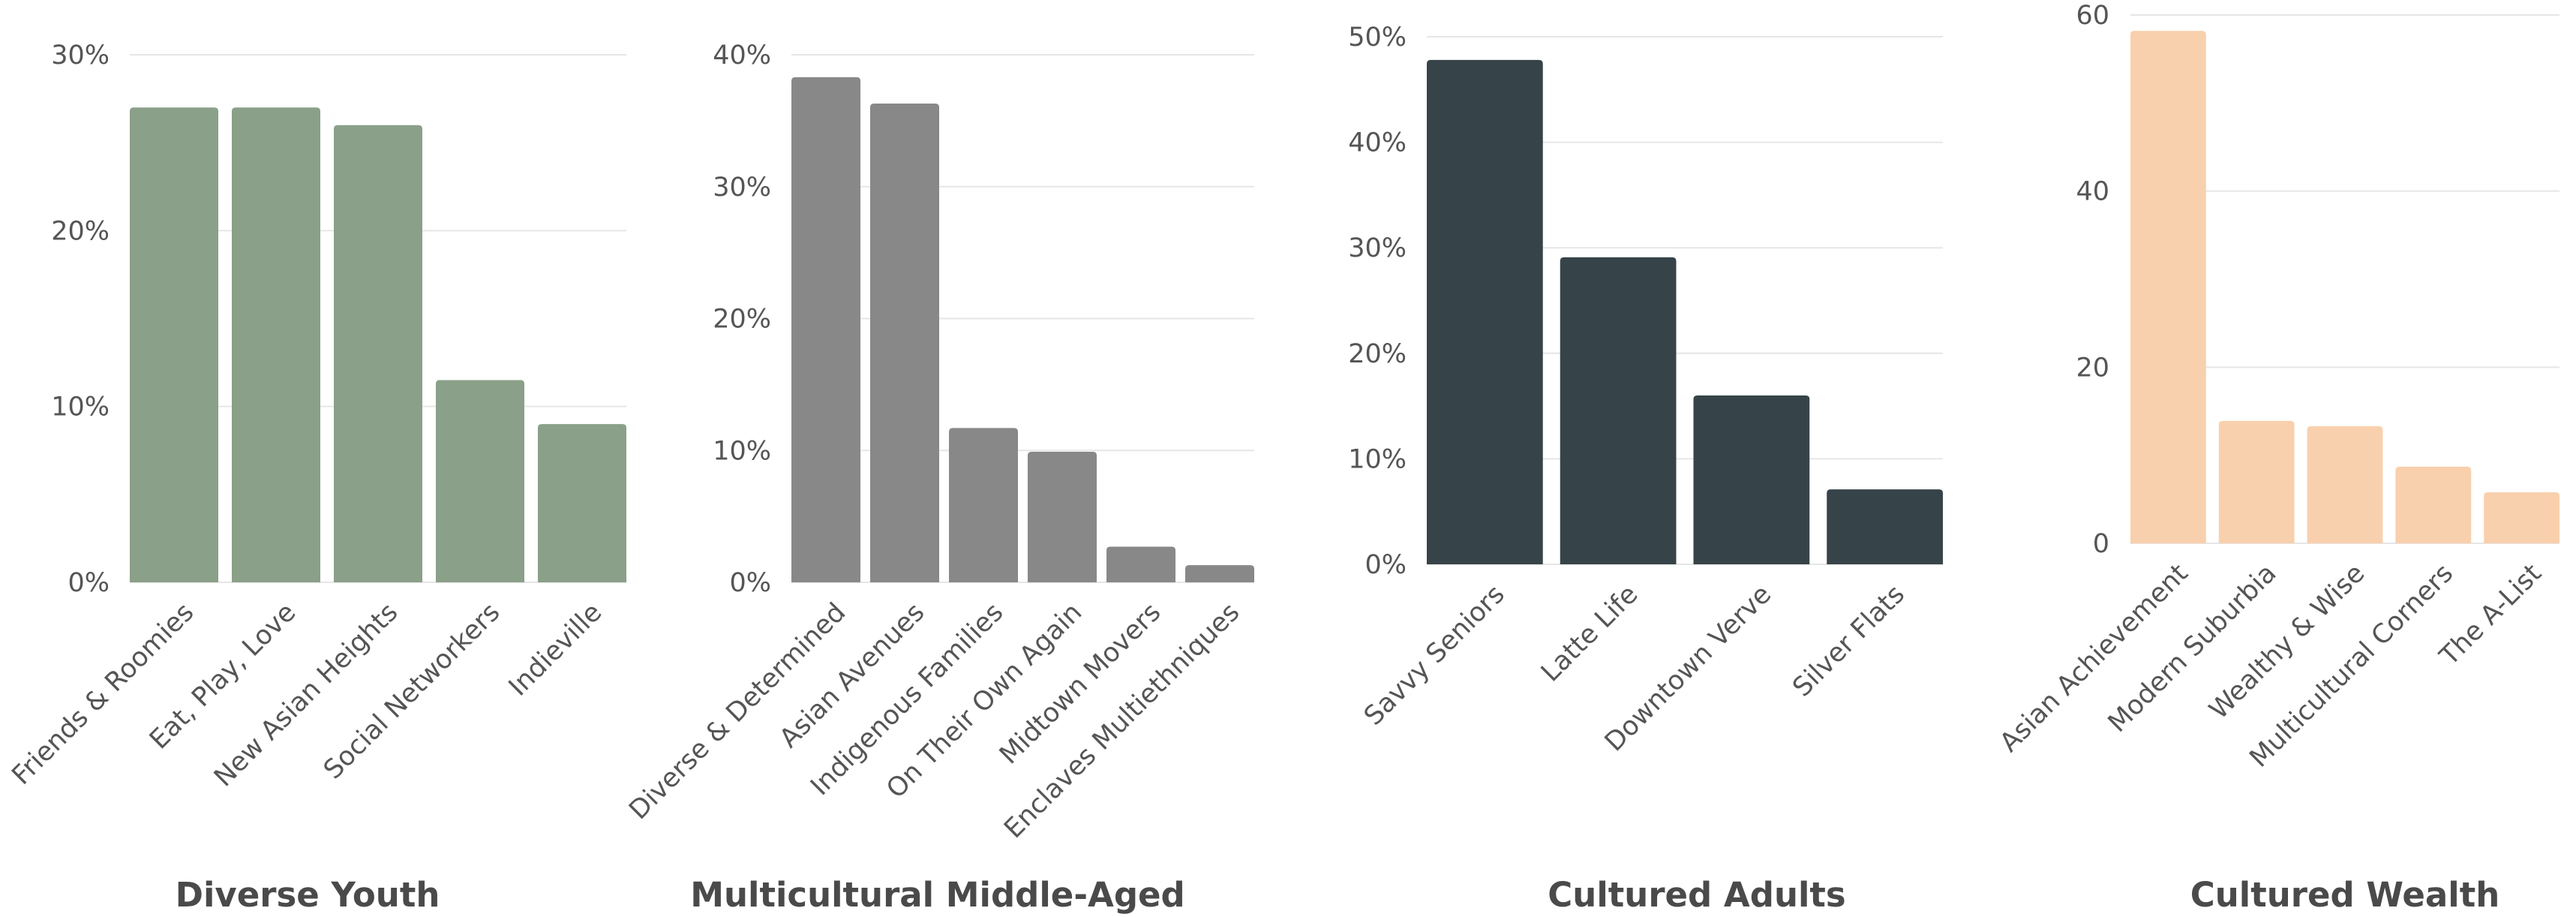 Image resolution: width=2576 pixels, height=917 pixels. I want to click on bar-latte-life, so click(1618, 410).